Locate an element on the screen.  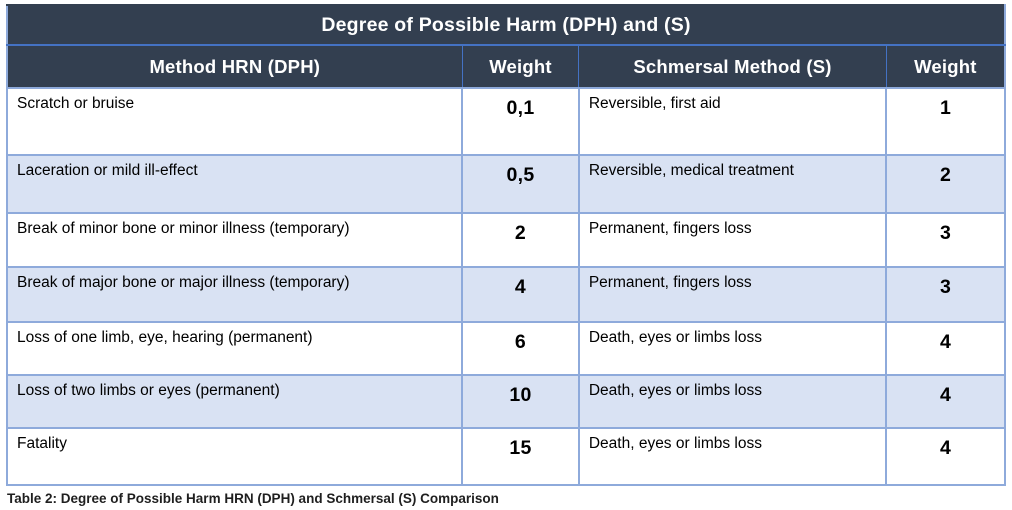
table-row: Fatality 15 Death, eyes or limbs loss 4 is located at coordinates (505, 456).